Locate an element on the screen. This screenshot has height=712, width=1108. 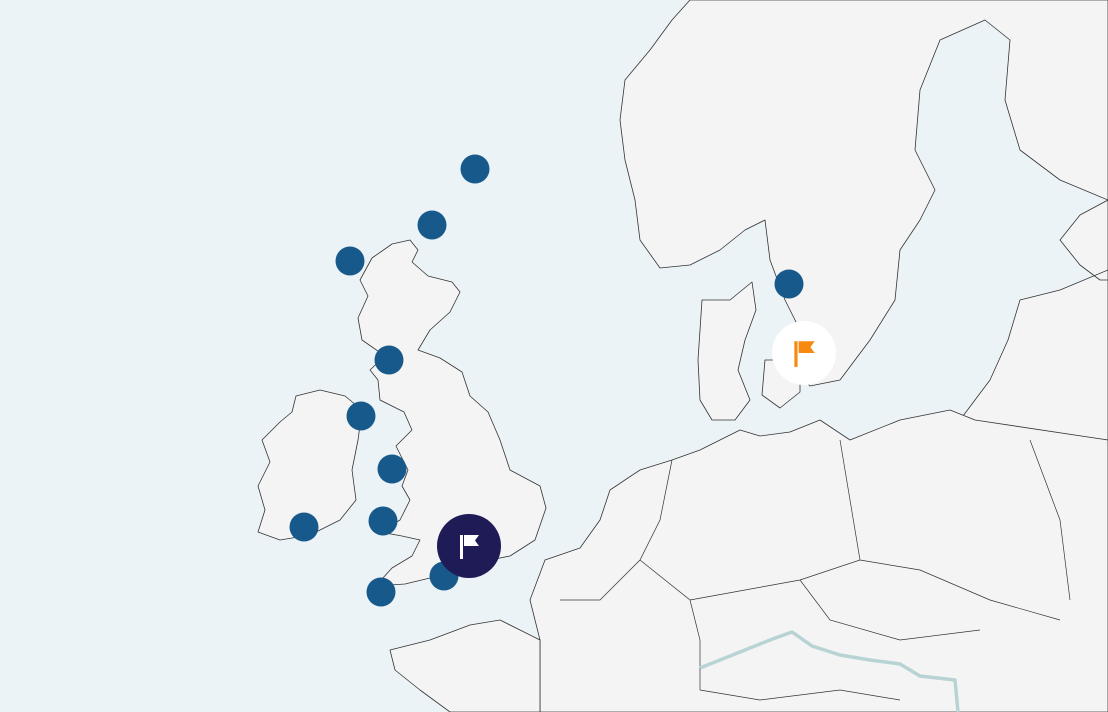
danube-river is located at coordinates (829, 671).